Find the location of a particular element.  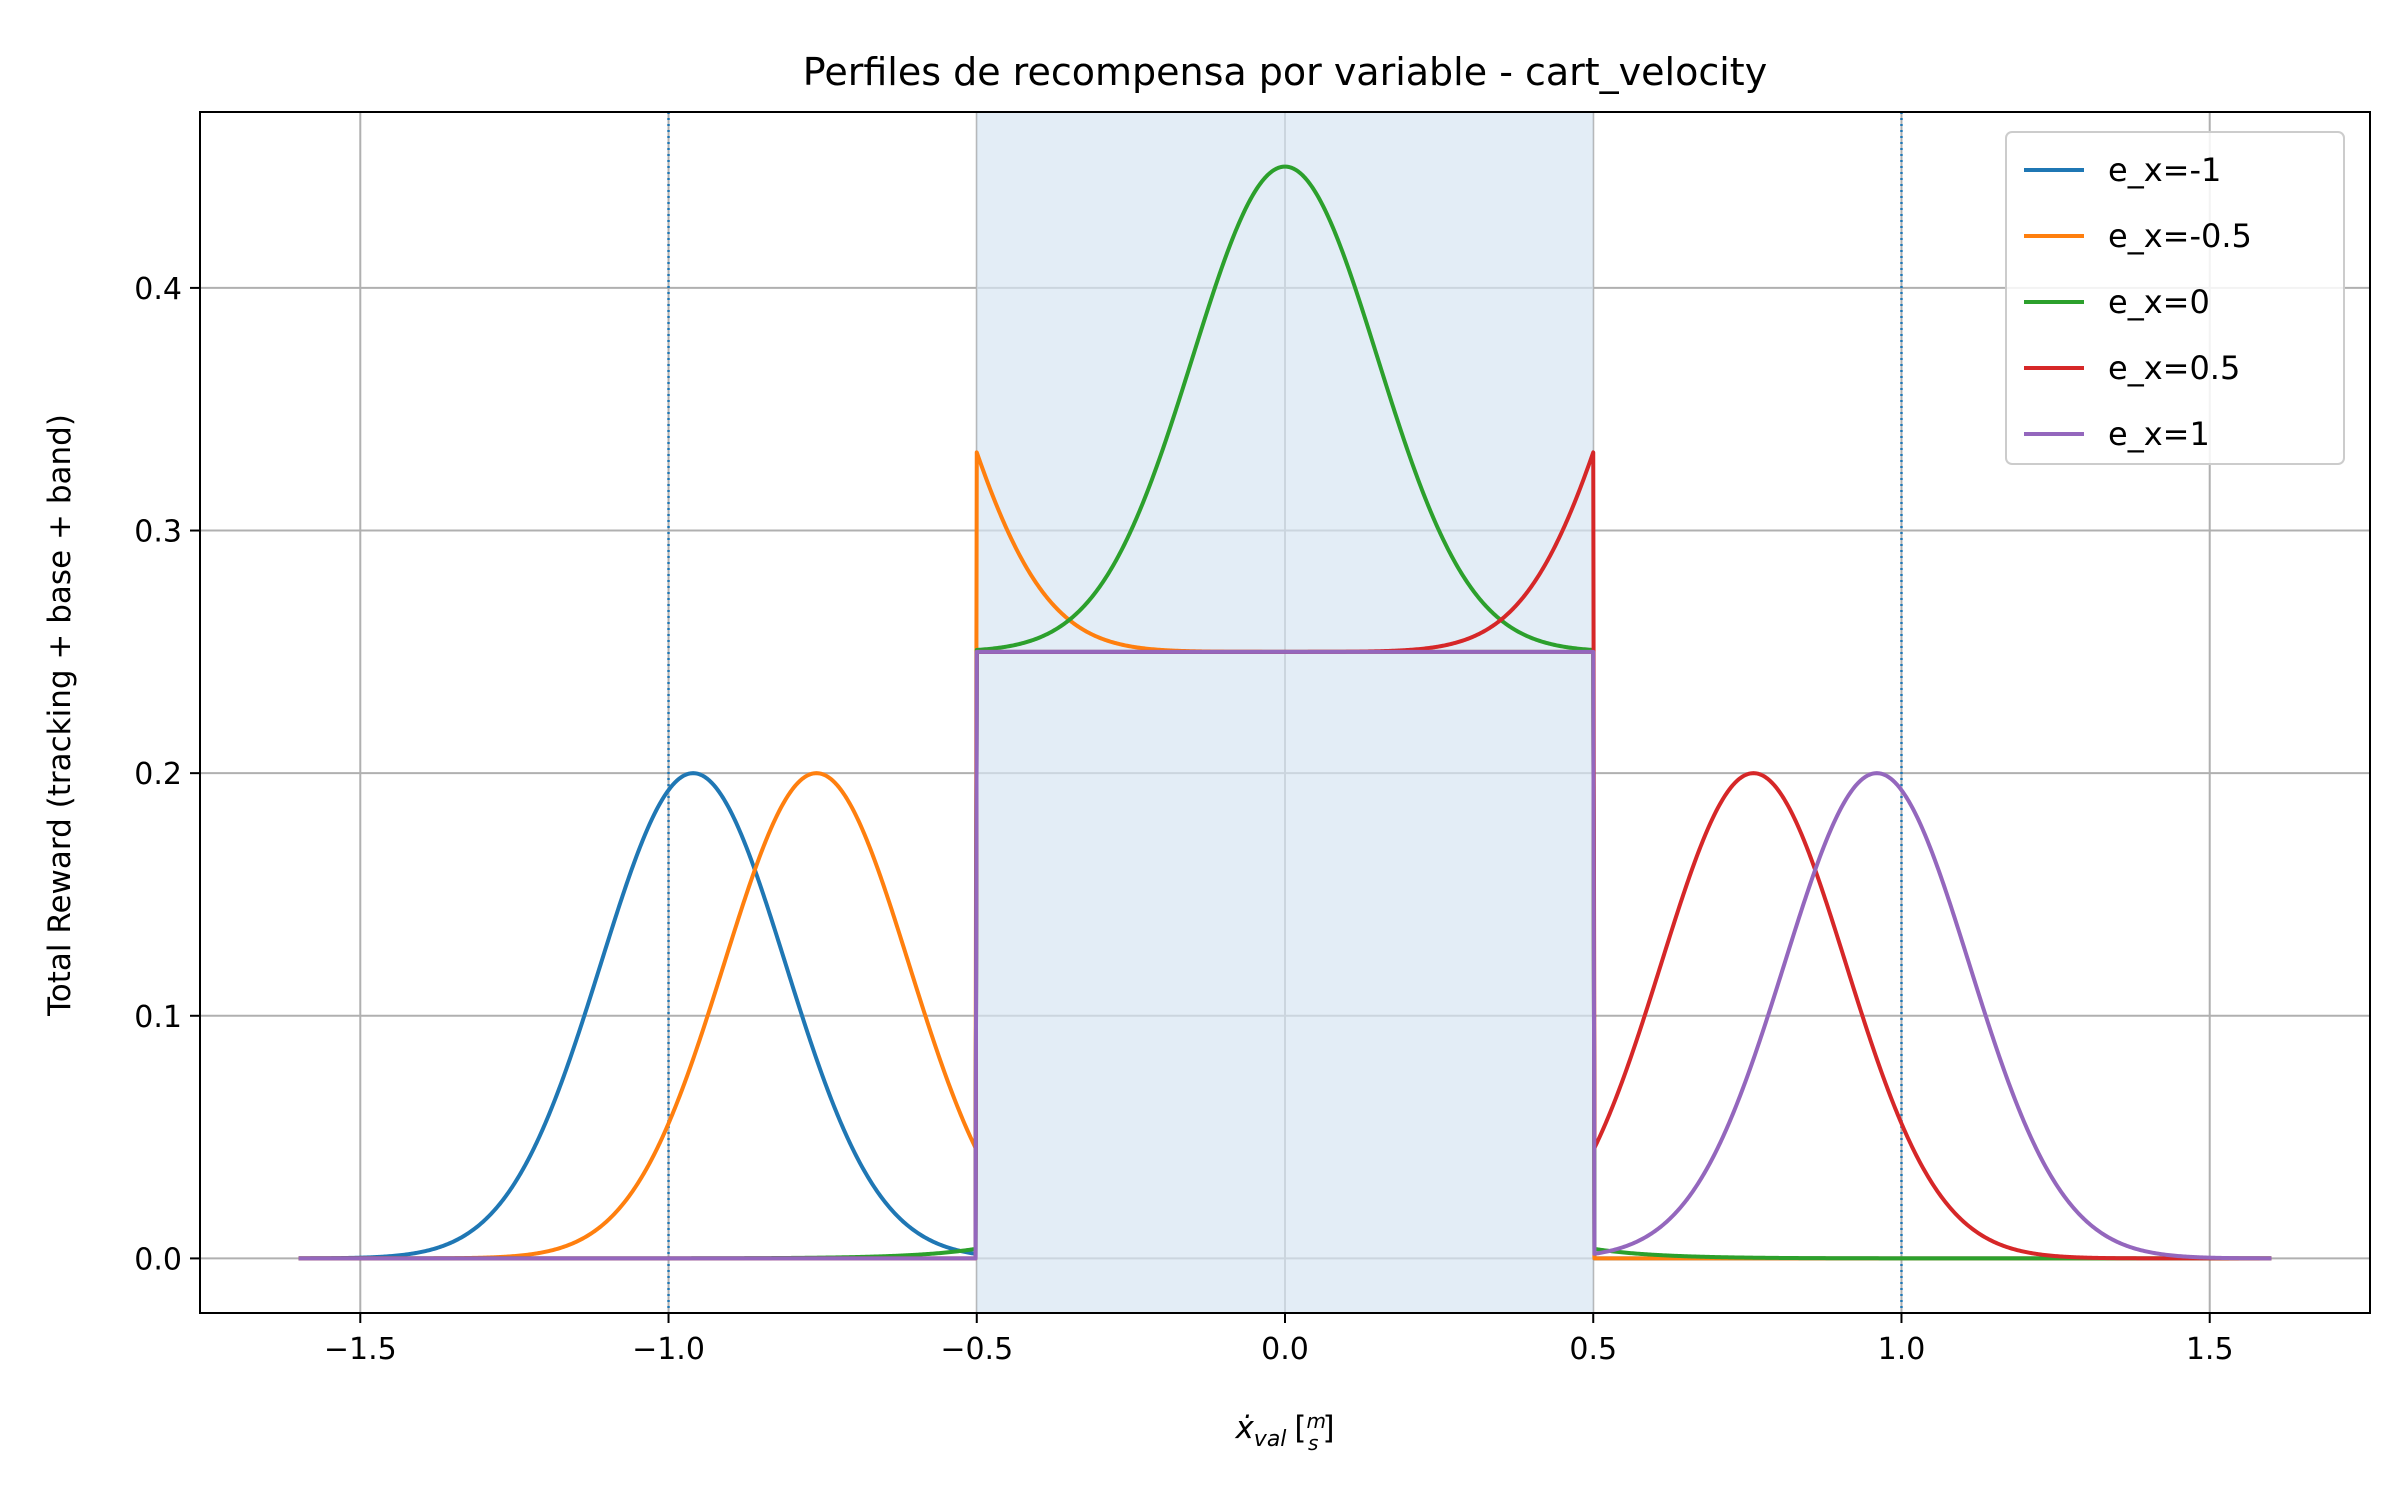

x-label-unit-num: m is located at coordinates (1316, 1421).